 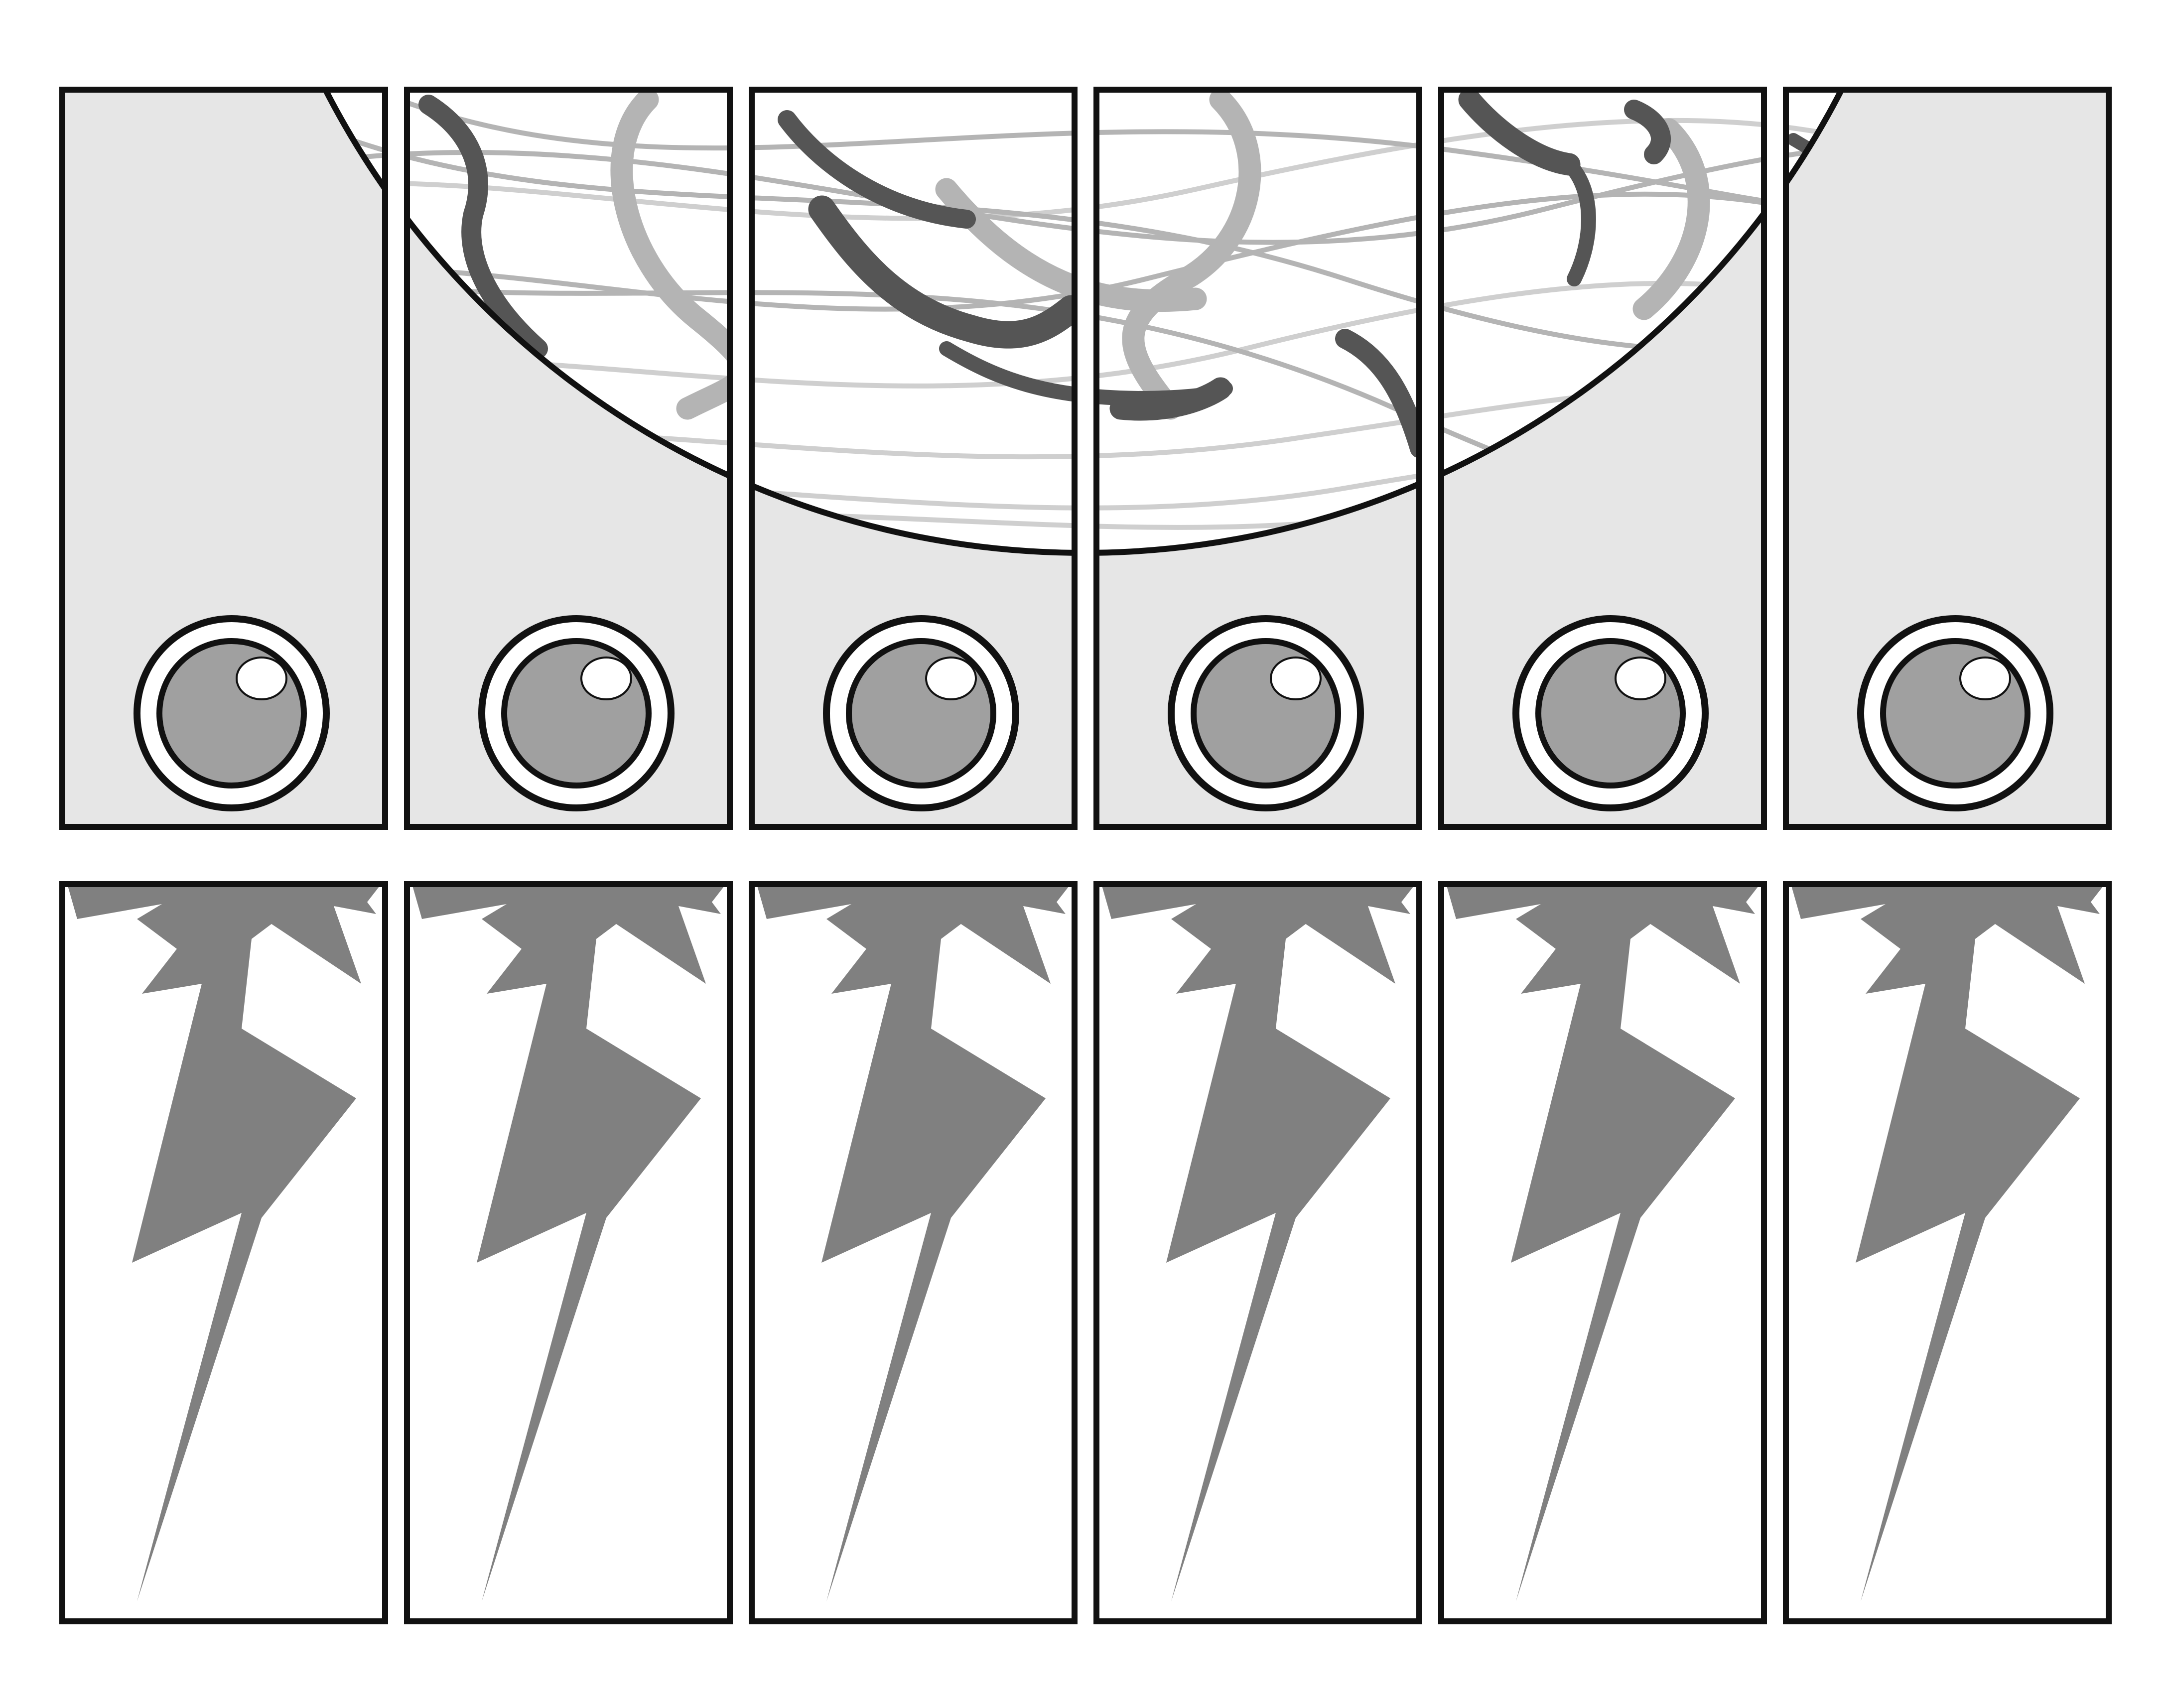 I want to click on emblem-disc, so click(x=1257, y=321).